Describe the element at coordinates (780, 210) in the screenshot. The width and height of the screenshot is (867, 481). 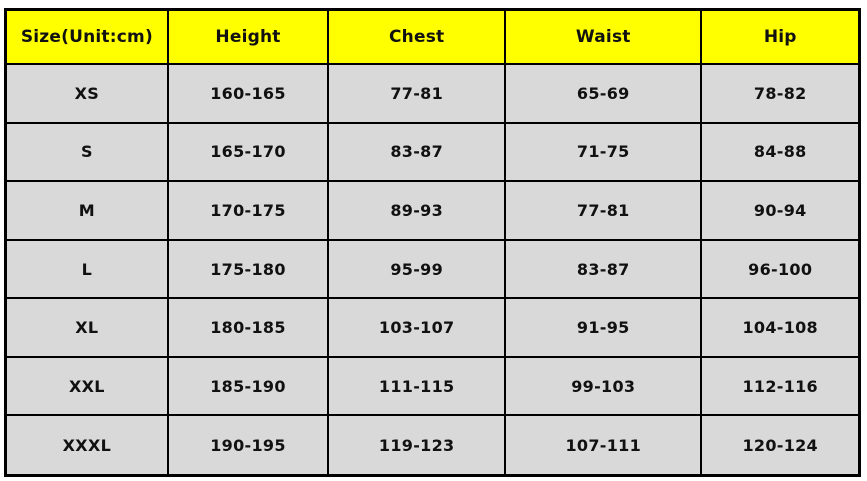
I see `cell-hip: 90-94` at that location.